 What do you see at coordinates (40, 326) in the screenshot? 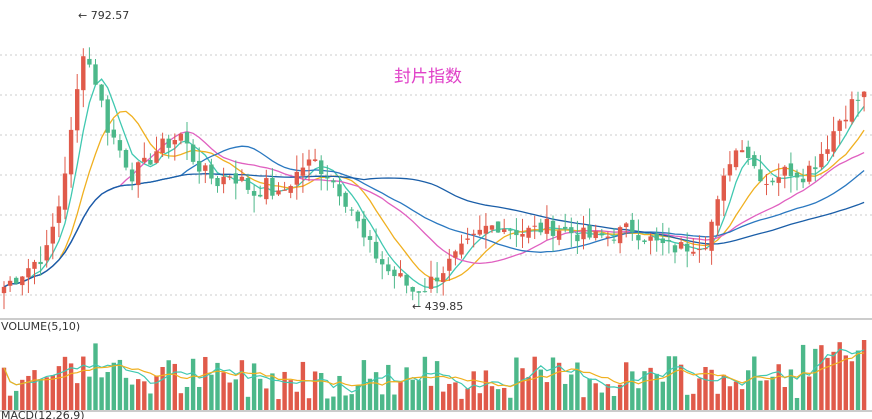
I see `volume-indicator-label: VOLUME(5,10)` at bounding box center [40, 326].